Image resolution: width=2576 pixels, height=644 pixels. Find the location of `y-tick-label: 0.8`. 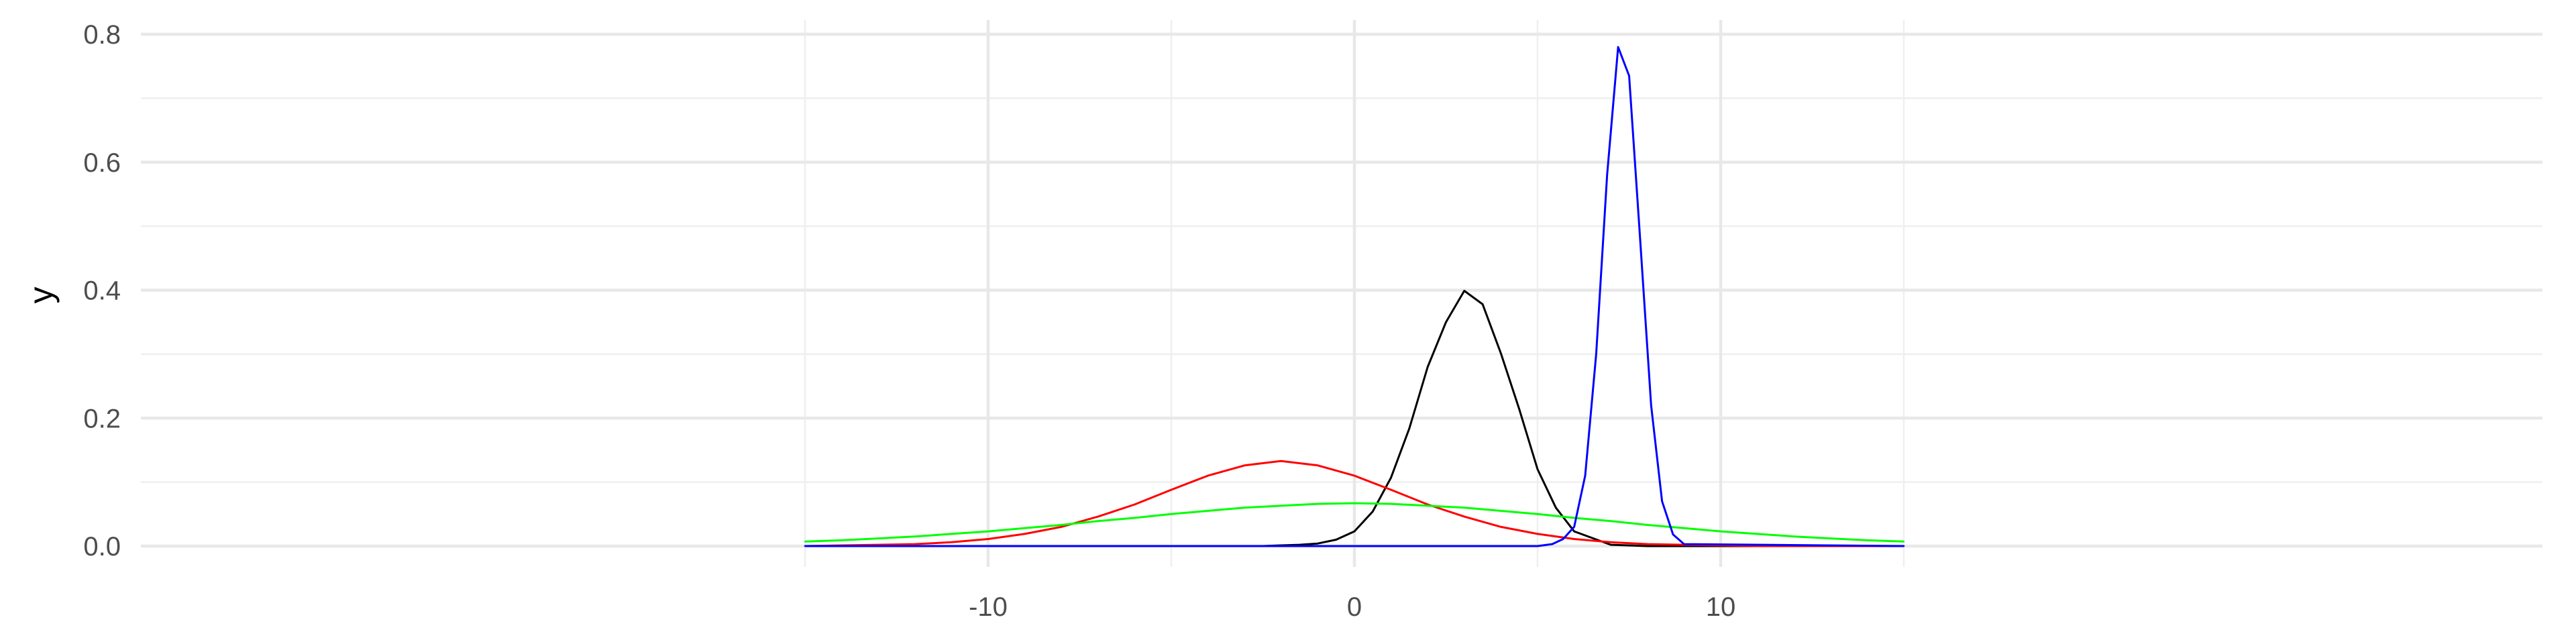

y-tick-label: 0.8 is located at coordinates (102, 35).